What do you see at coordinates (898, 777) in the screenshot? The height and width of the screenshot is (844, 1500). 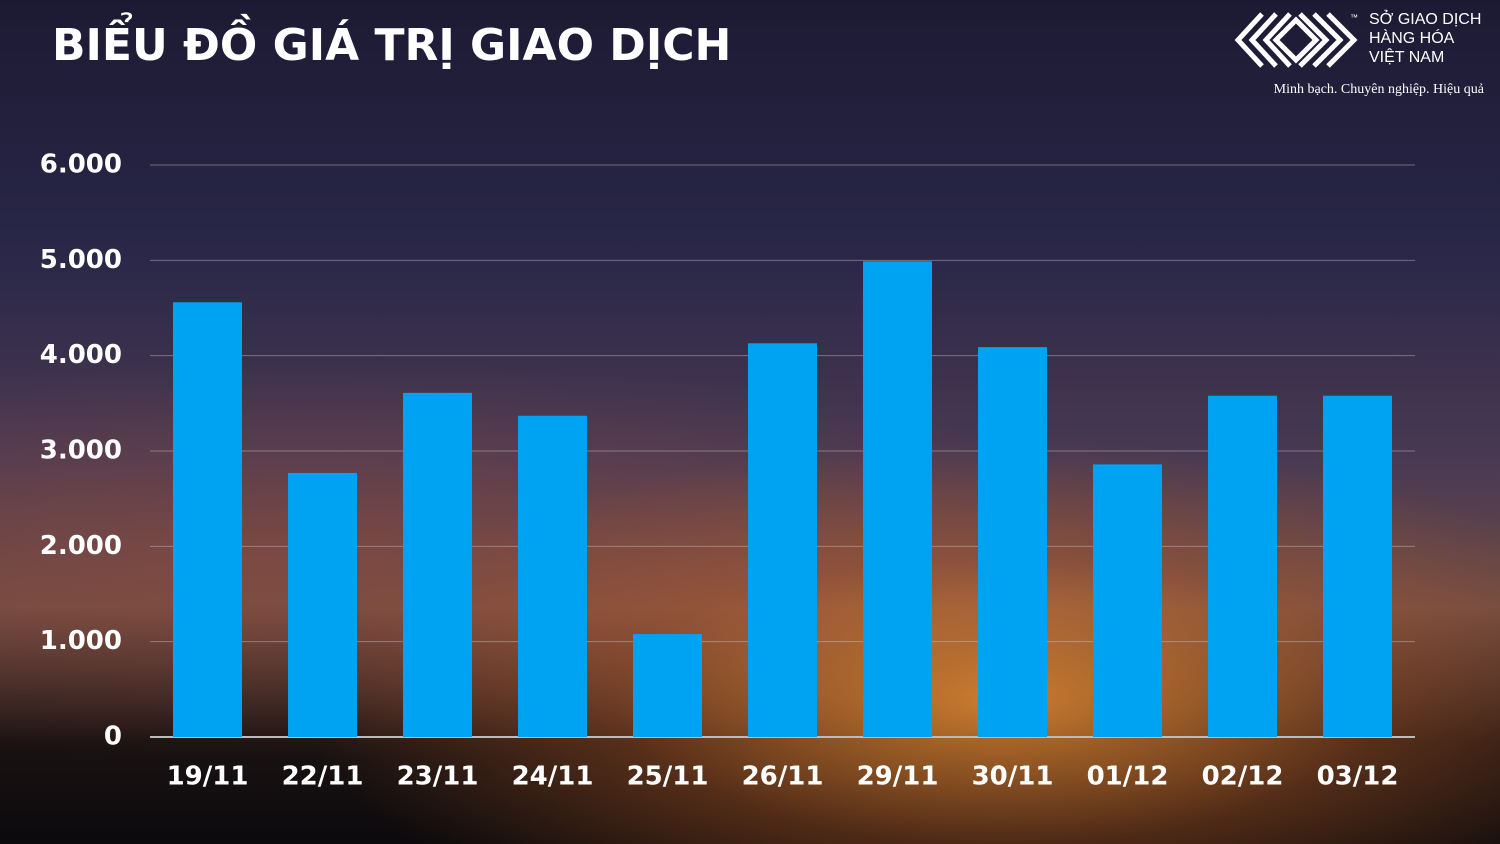 I see `x-tick-label: 29/11` at bounding box center [898, 777].